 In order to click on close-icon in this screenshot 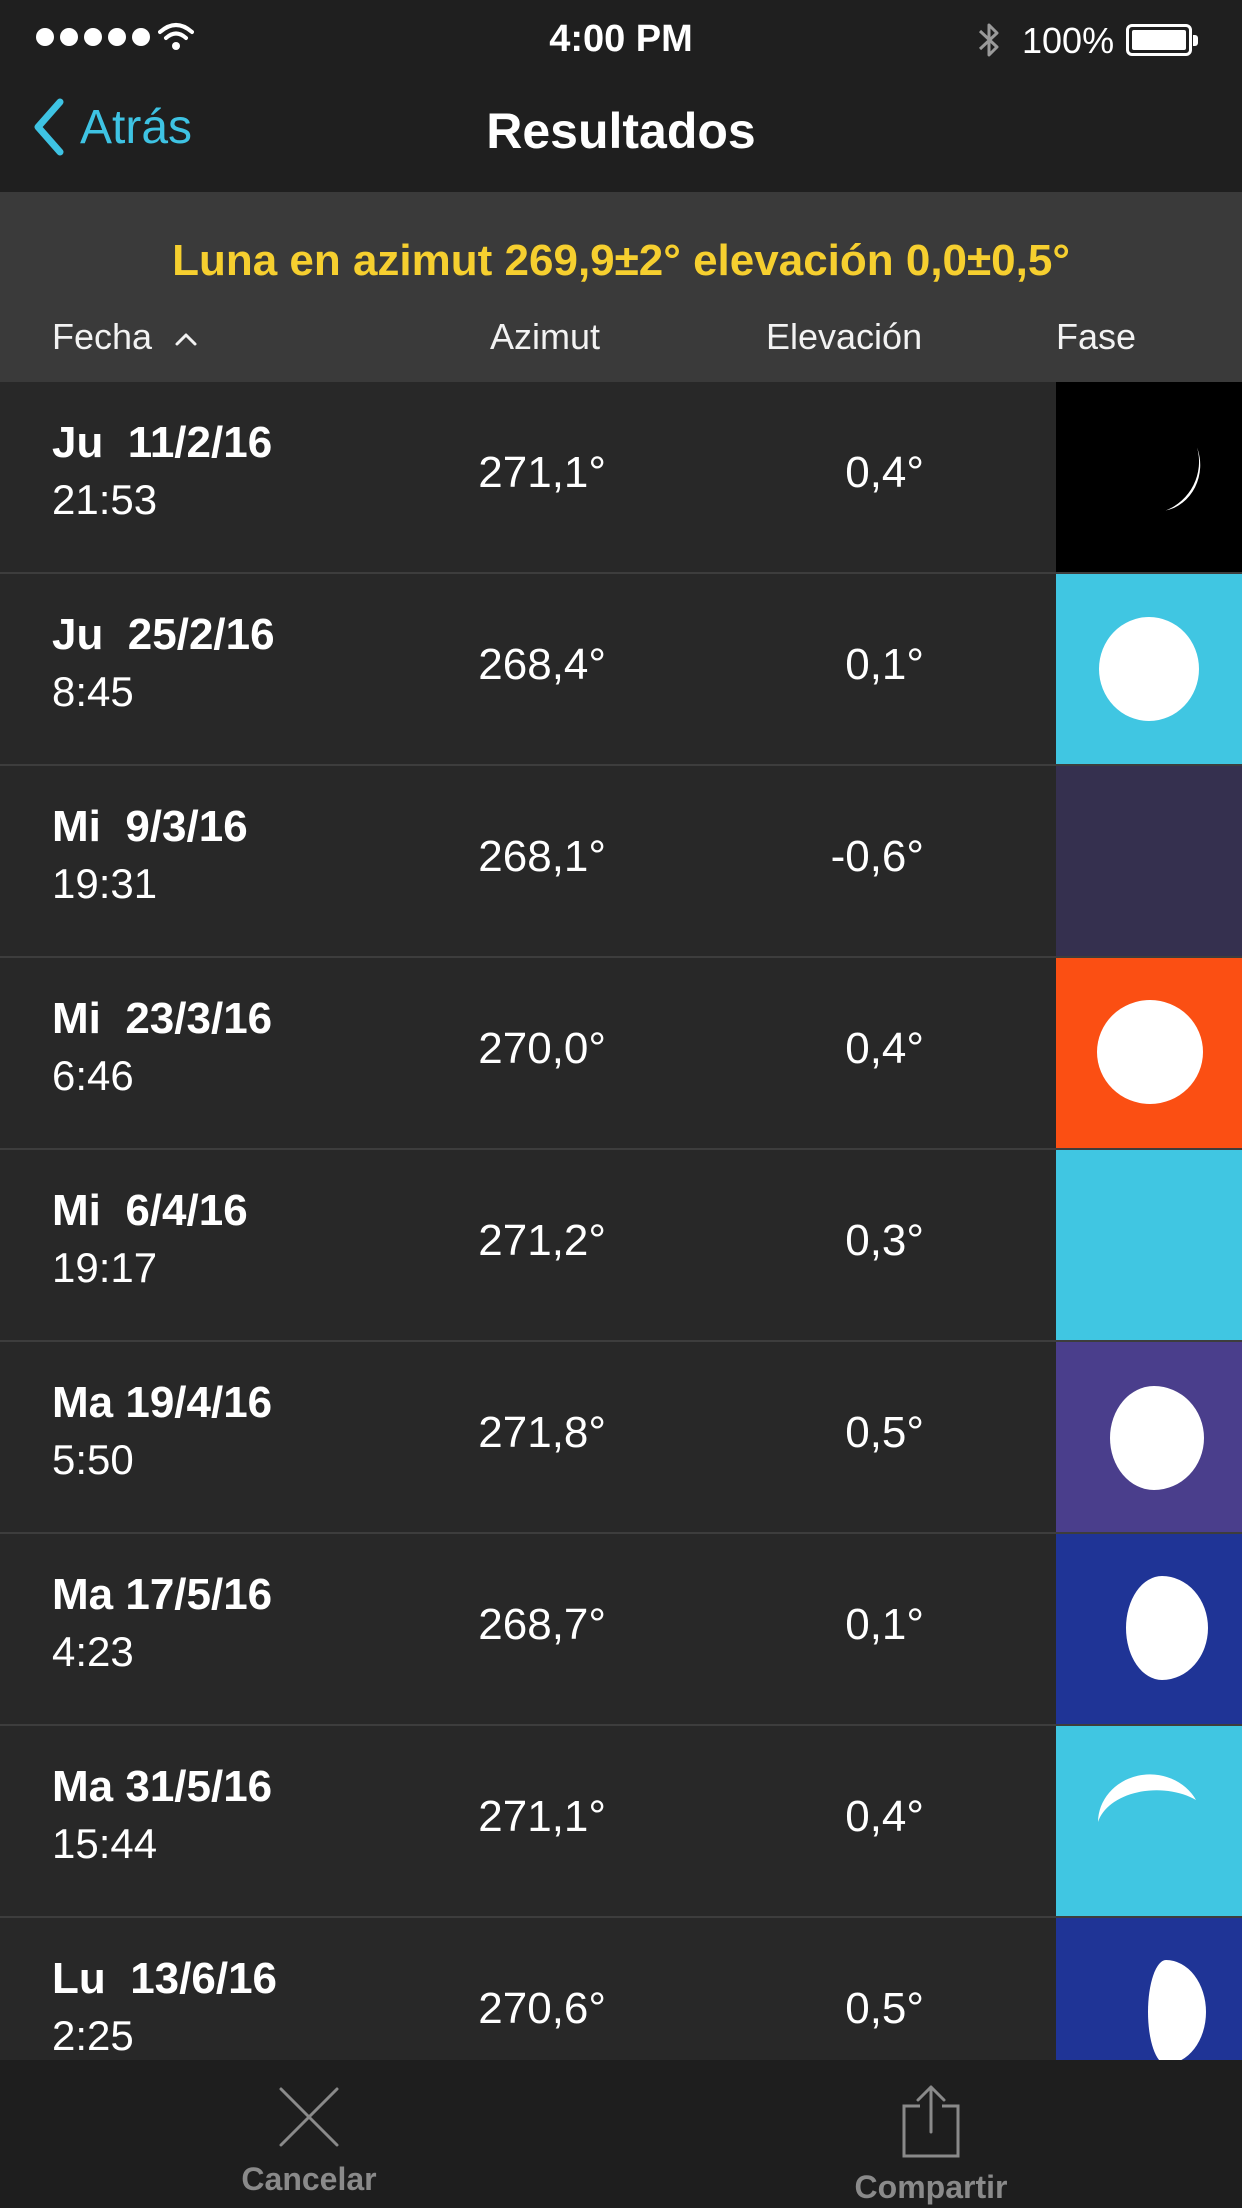, I will do `click(309, 2117)`.